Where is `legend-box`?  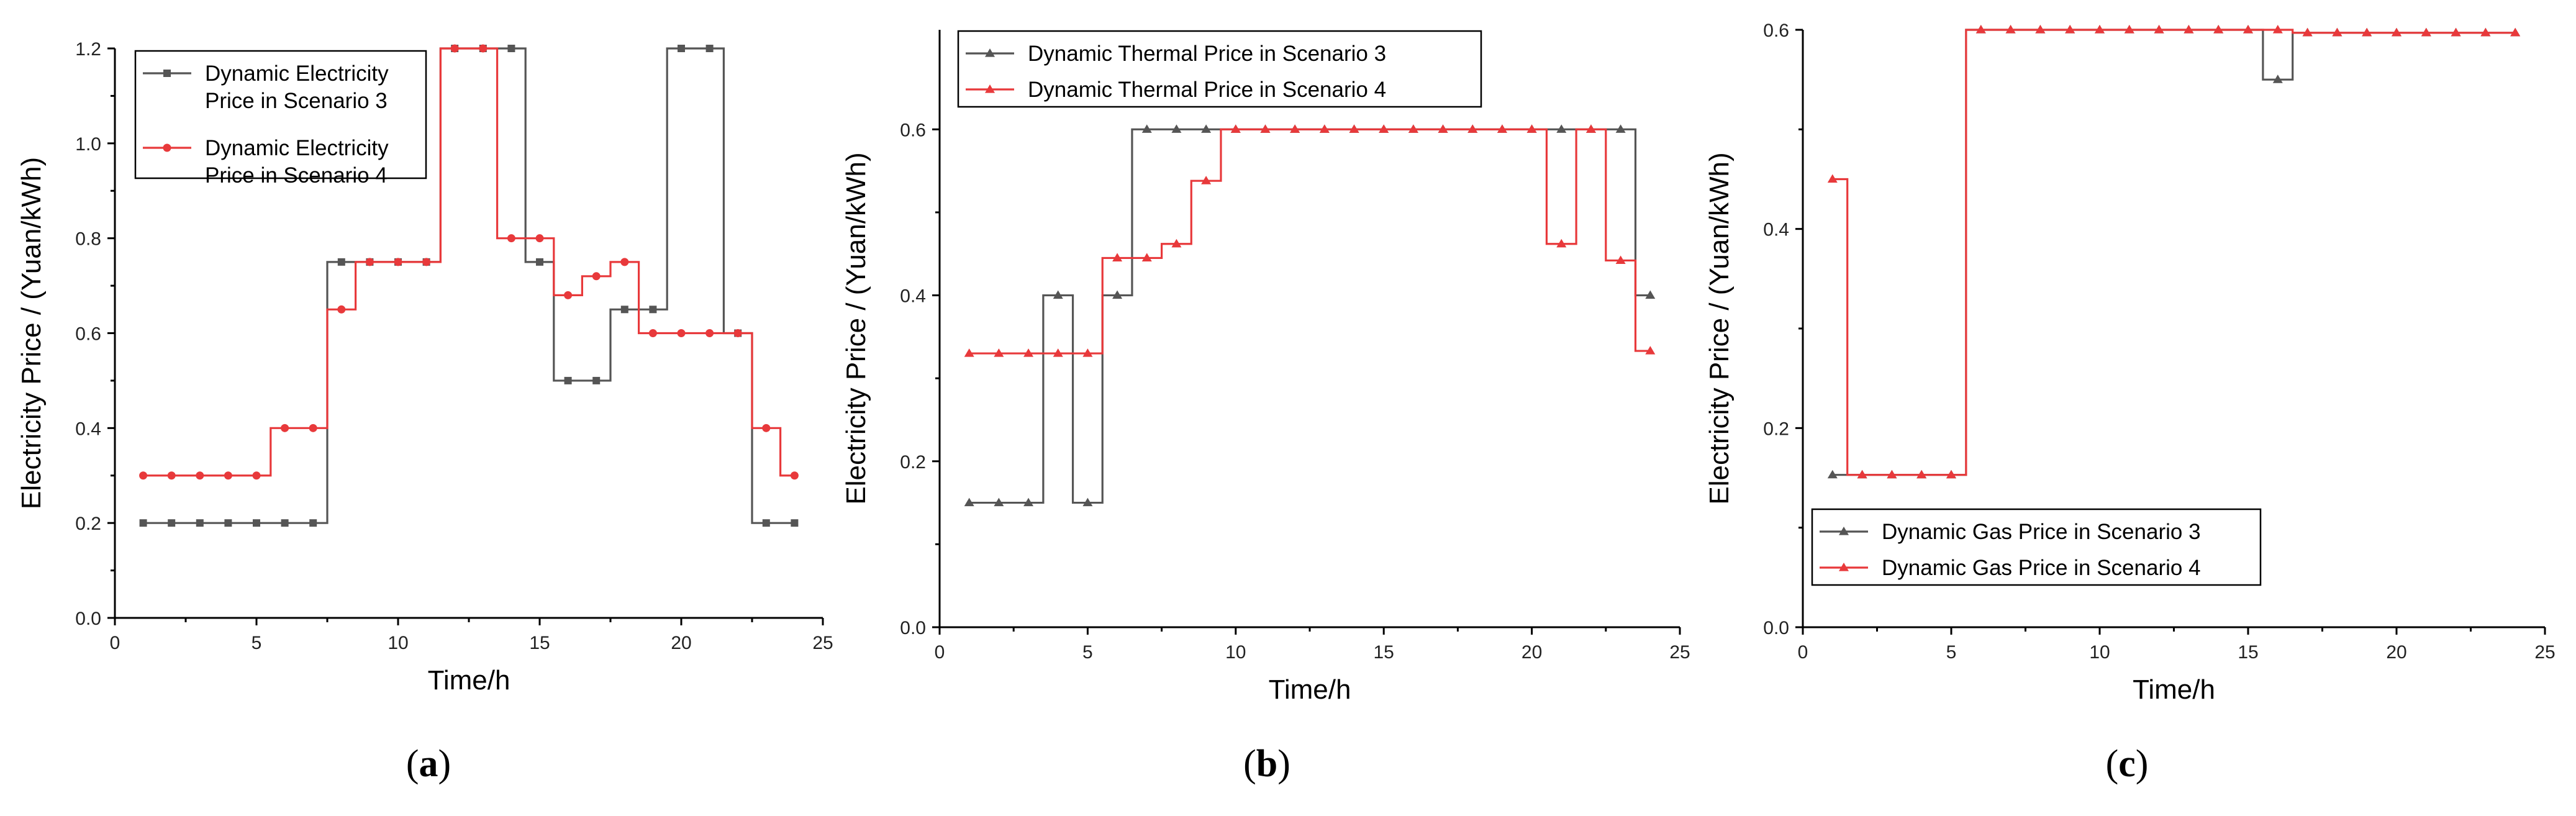
legend-box is located at coordinates (2036, 547).